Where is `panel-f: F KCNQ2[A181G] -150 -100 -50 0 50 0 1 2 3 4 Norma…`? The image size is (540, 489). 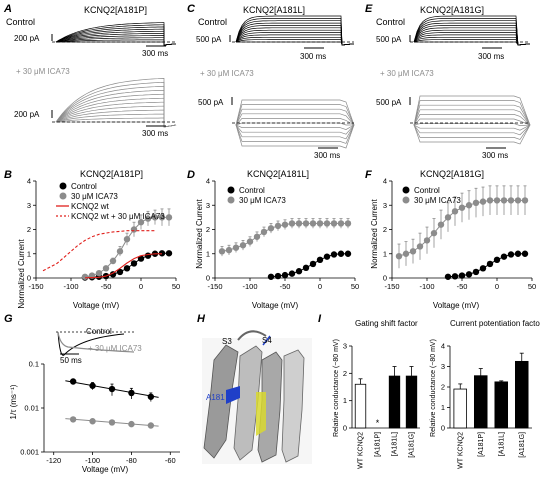
panel-f: F KCNQ2[A181G] -150 -100 -50 0 50 0 1 2 3 4 Norma… is located at coordinates (450, 239).